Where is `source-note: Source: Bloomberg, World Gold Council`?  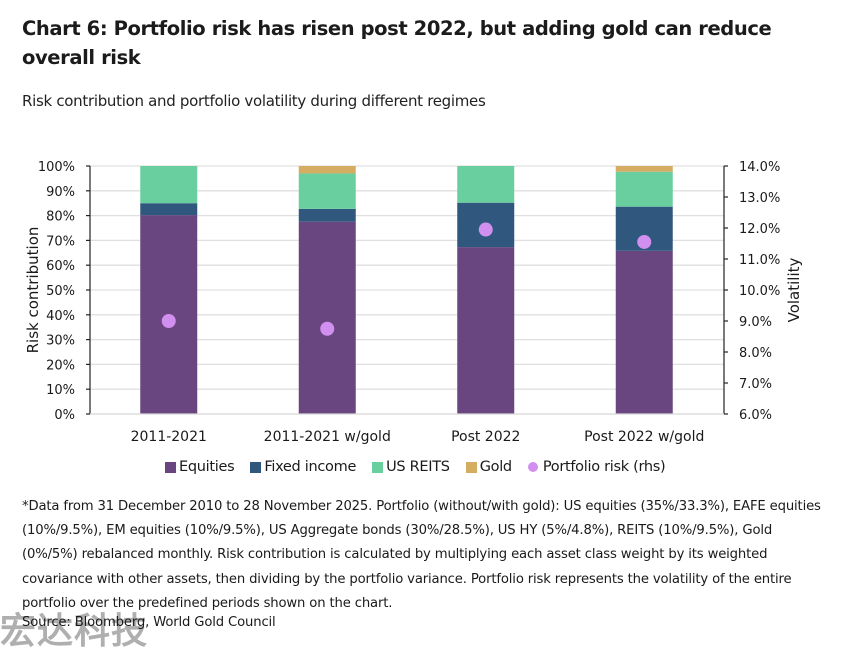
source-note: Source: Bloomberg, World Gold Council is located at coordinates (149, 622).